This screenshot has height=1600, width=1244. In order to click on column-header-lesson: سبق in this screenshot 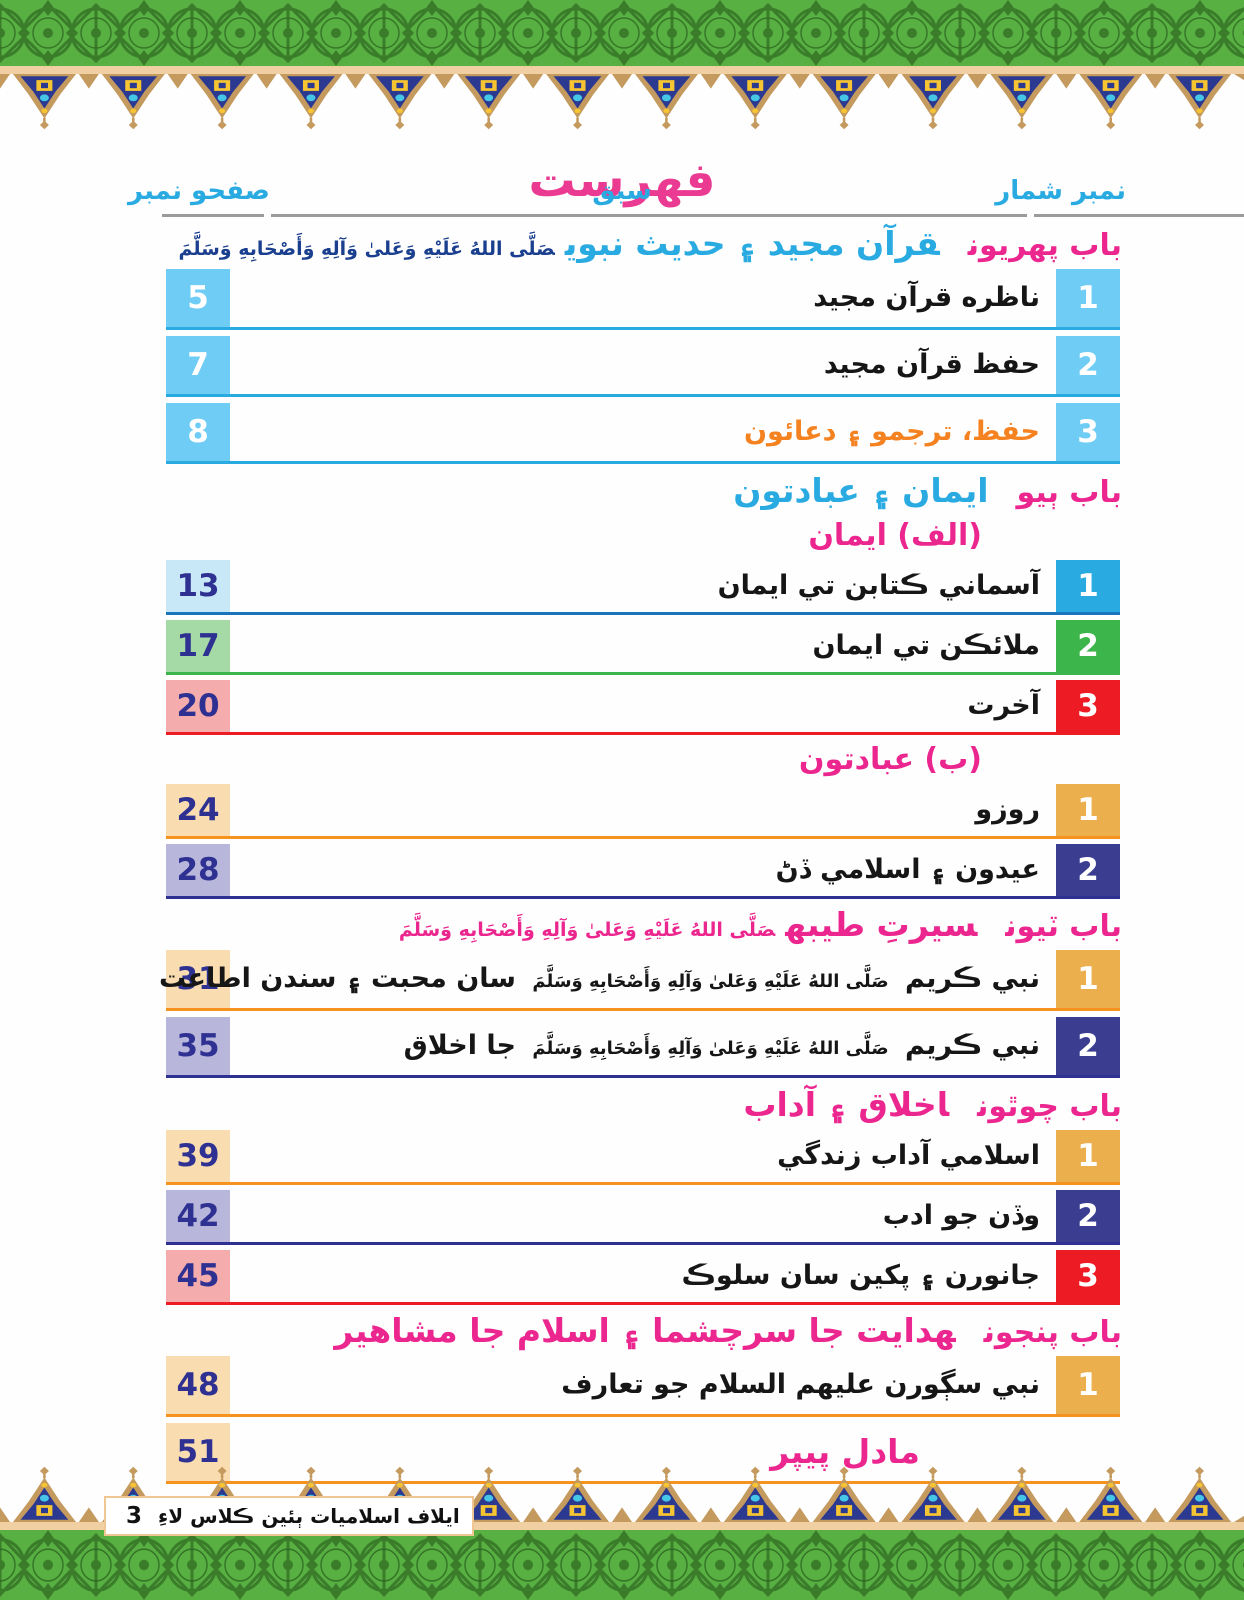, I will do `click(622, 191)`.